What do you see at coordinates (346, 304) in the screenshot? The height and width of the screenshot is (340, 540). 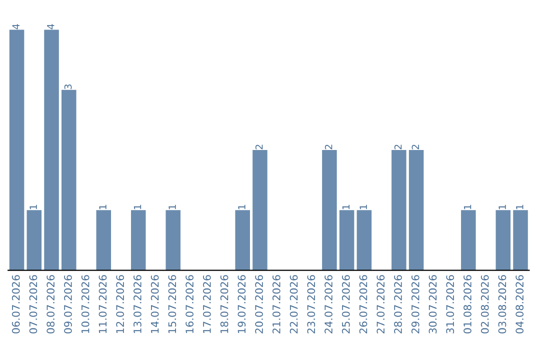 I see `x-tick-label: 25.07.2026` at bounding box center [346, 304].